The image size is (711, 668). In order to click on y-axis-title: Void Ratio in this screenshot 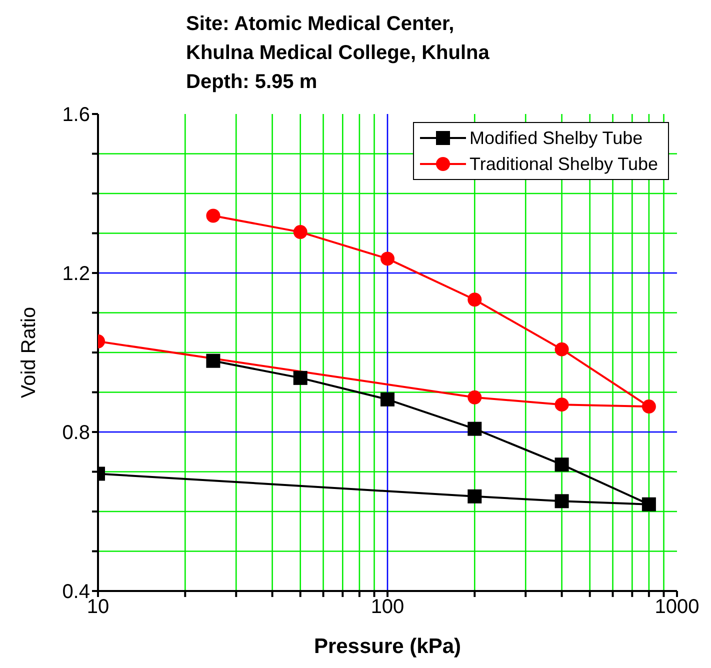, I will do `click(29, 352)`.